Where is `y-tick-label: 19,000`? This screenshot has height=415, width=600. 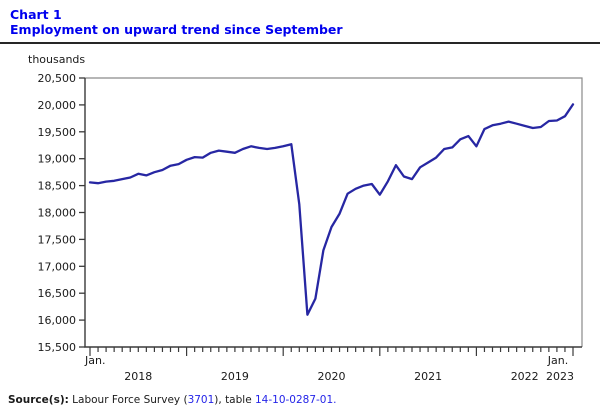 y-tick-label: 19,000 is located at coordinates (57, 159).